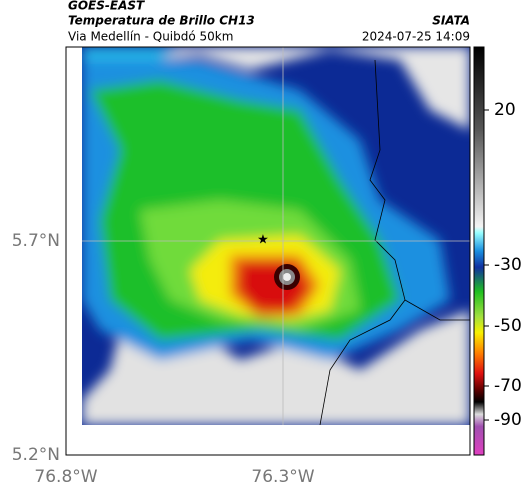  I want to click on colorbar-ticks: 20 -30 -50 -70 -90, so click(503, 265).